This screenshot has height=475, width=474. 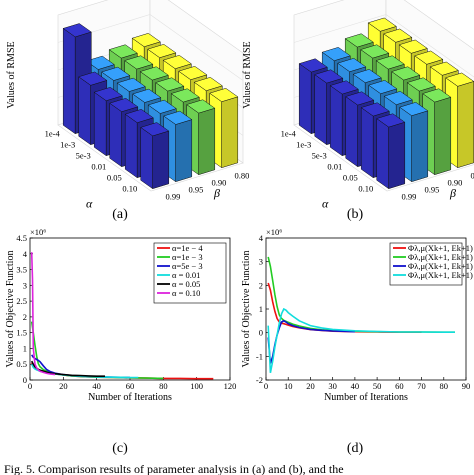 What do you see at coordinates (25, 254) in the screenshot?
I see `y-tick-label: 4` at bounding box center [25, 254].